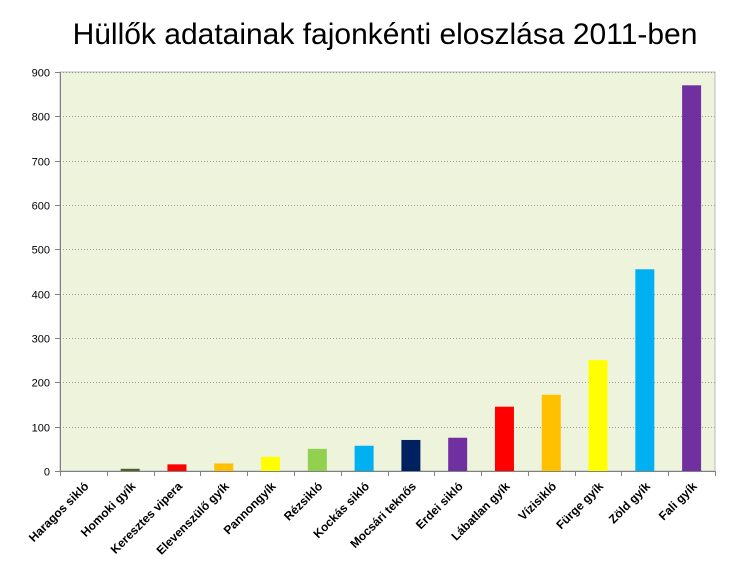 The height and width of the screenshot is (581, 735). What do you see at coordinates (579, 505) in the screenshot?
I see `x-tick-label: Fürge gyík` at bounding box center [579, 505].